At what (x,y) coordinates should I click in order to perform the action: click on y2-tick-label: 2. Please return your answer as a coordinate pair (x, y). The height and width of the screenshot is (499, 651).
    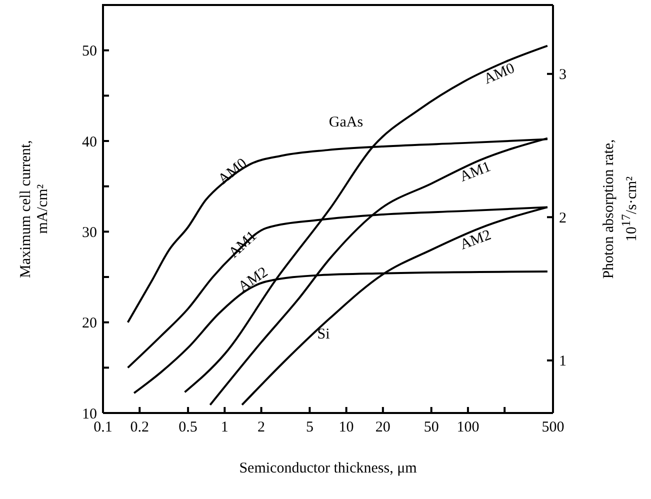
    Looking at the image, I should click on (562, 218).